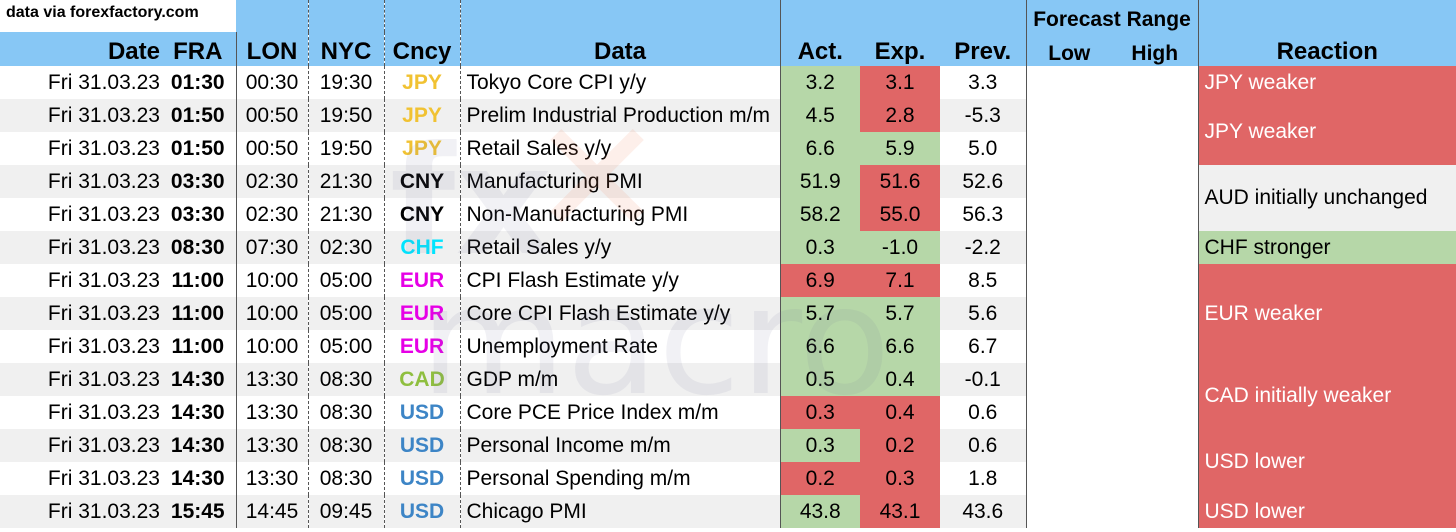 The width and height of the screenshot is (1456, 532). What do you see at coordinates (900, 49) in the screenshot?
I see `header-exp: Exp.` at bounding box center [900, 49].